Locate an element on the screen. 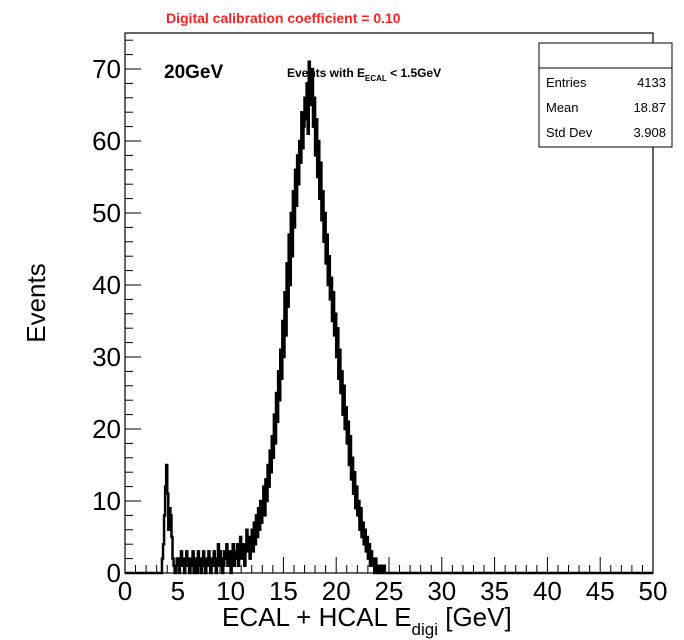  y-tick-label: 40 is located at coordinates (106, 285).